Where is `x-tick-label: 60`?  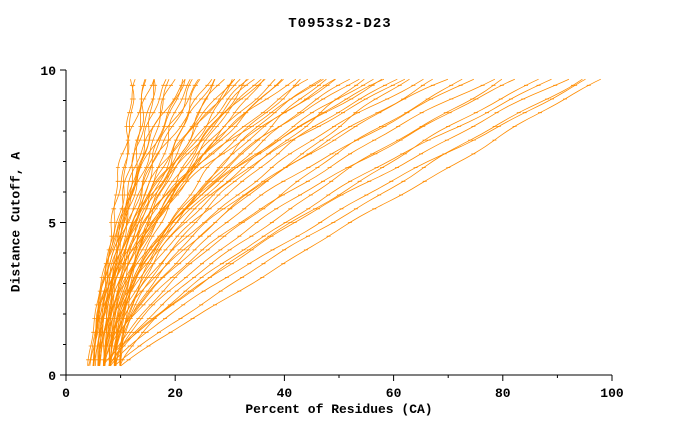 x-tick-label: 60 is located at coordinates (394, 393).